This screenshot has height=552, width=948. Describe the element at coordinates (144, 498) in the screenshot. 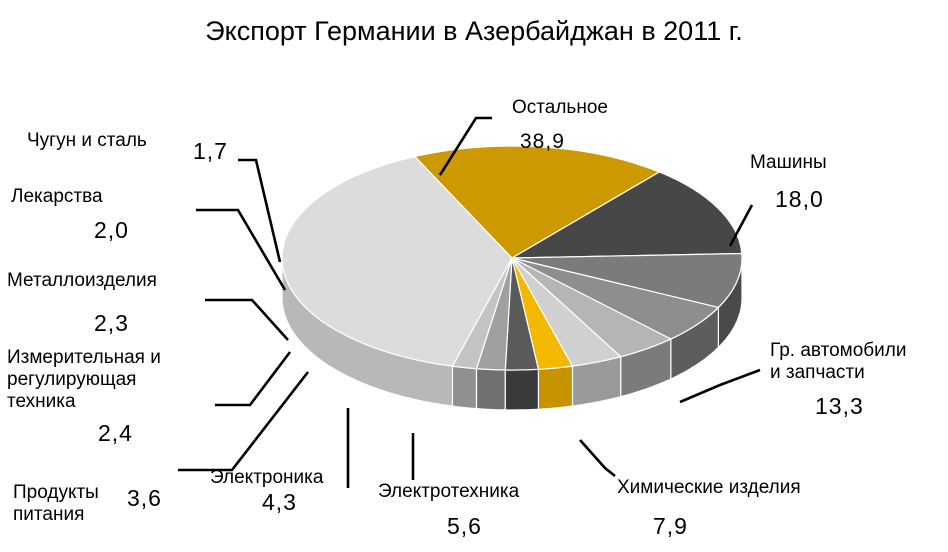

I see `value-produkty: 3,6` at that location.